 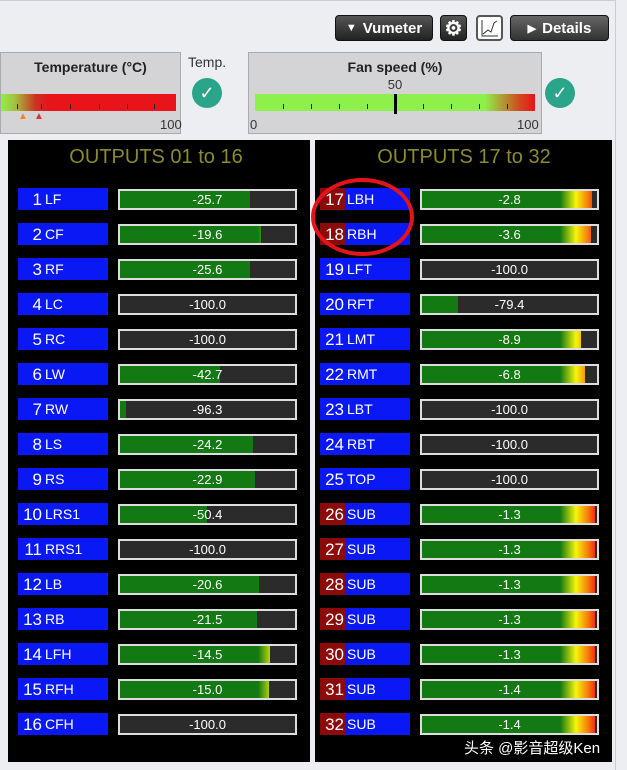 I want to click on channel-label: LC, so click(x=75, y=304).